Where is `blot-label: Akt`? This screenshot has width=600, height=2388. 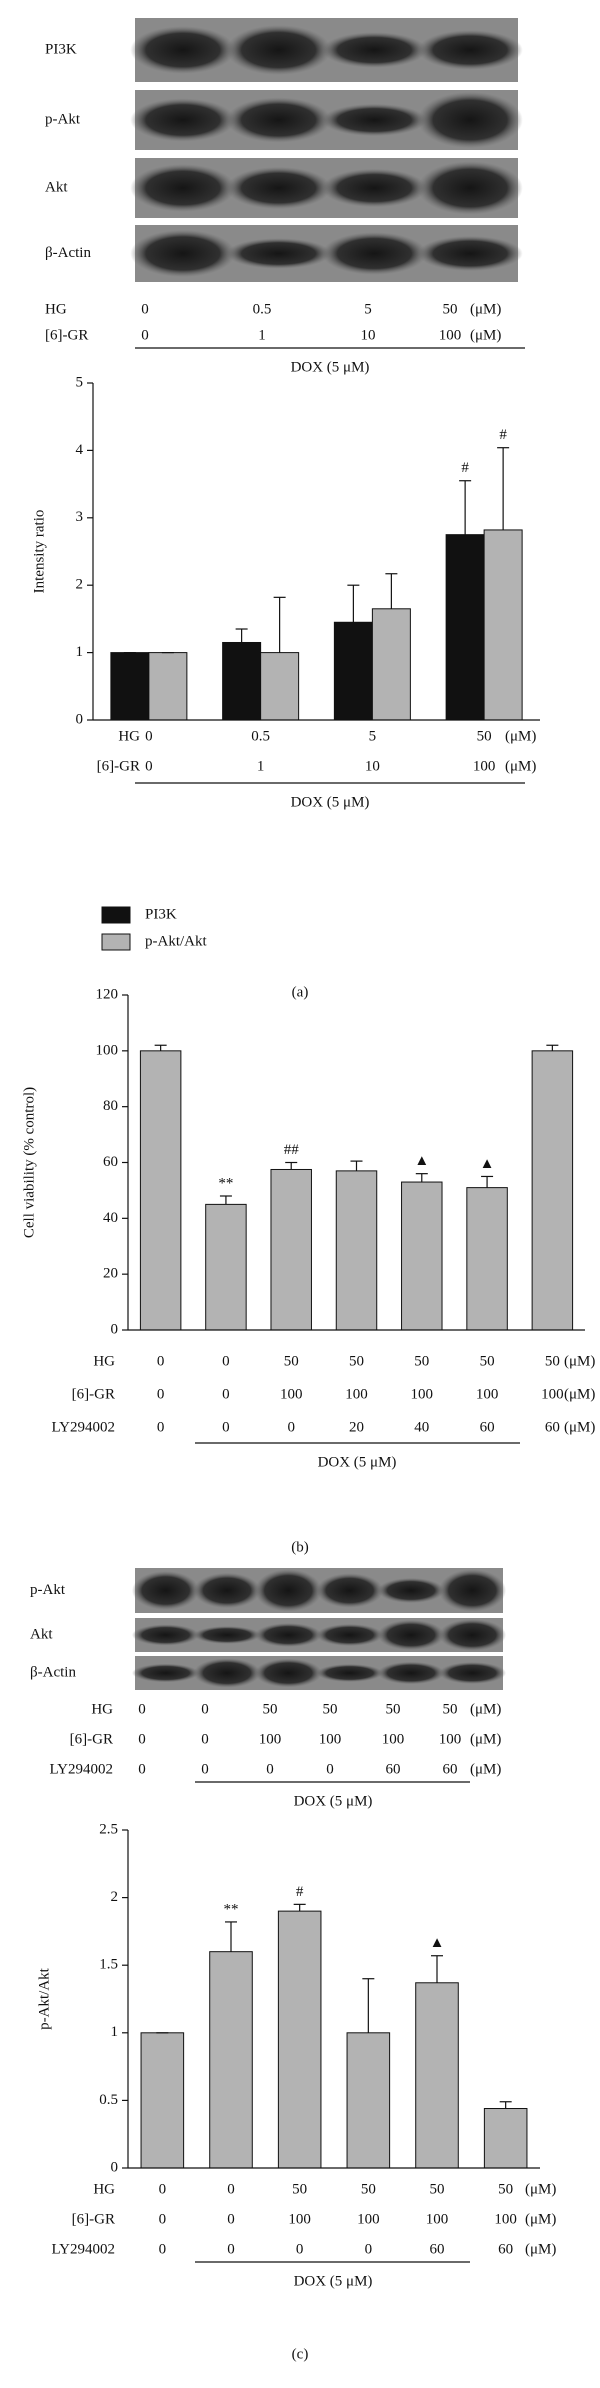
blot-label: Akt is located at coordinates (56, 187).